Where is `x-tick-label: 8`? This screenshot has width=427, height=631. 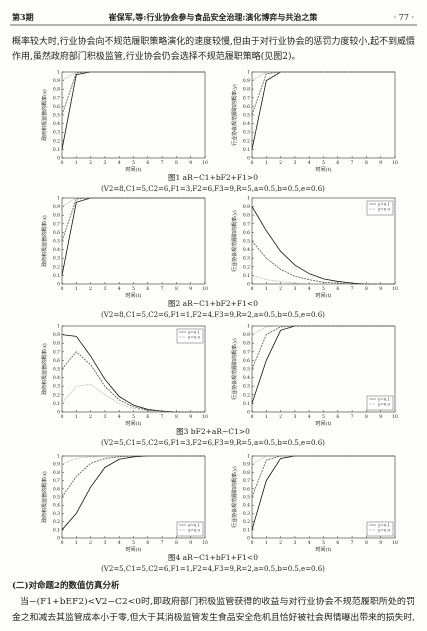
x-tick-label: 8 is located at coordinates (176, 417).